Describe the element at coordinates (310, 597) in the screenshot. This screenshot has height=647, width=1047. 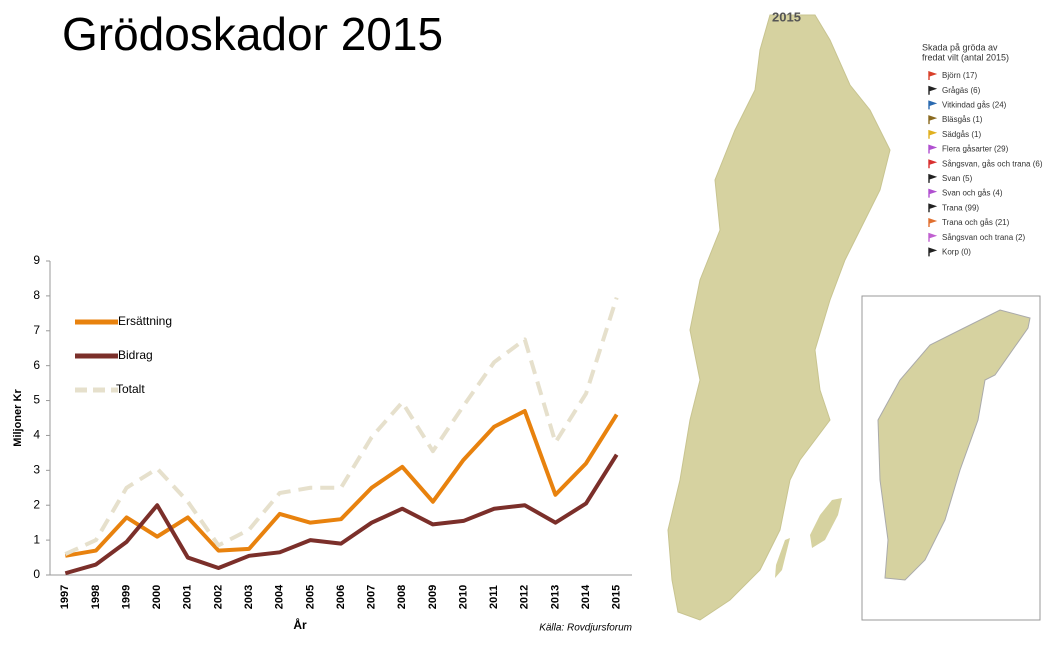
I see `x-tick-label: 2005` at that location.